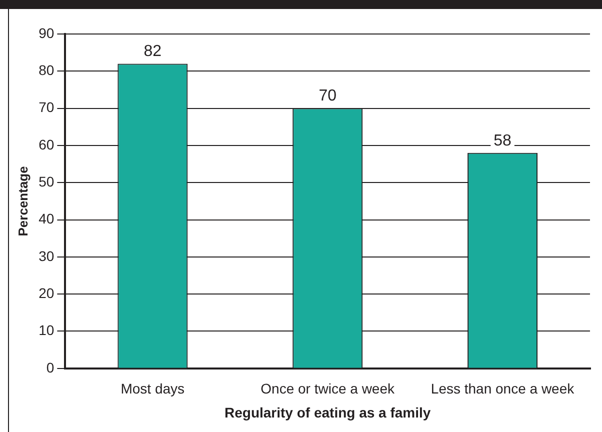  I want to click on y-tick-label: 0, so click(50, 367).